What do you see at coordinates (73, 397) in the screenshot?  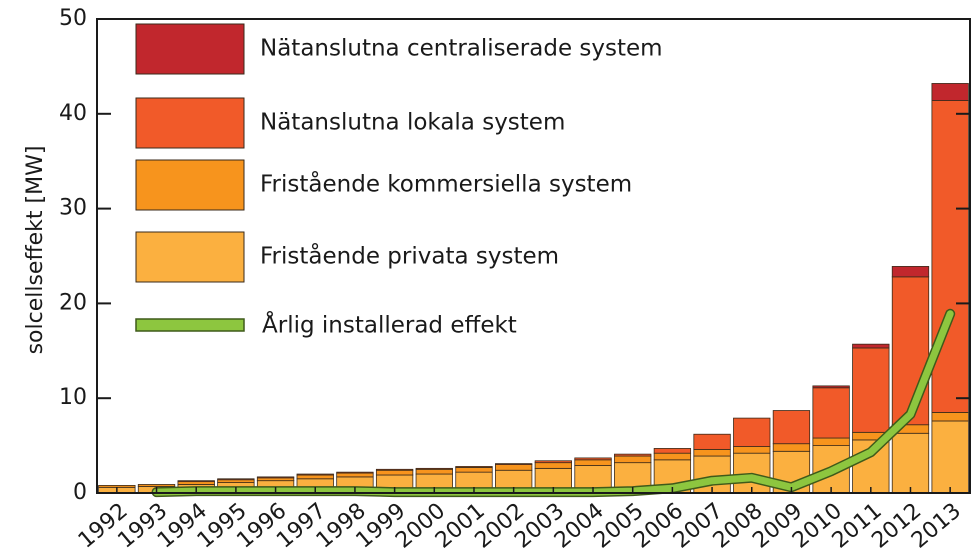 I see `y-tick-label: 10` at bounding box center [73, 397].